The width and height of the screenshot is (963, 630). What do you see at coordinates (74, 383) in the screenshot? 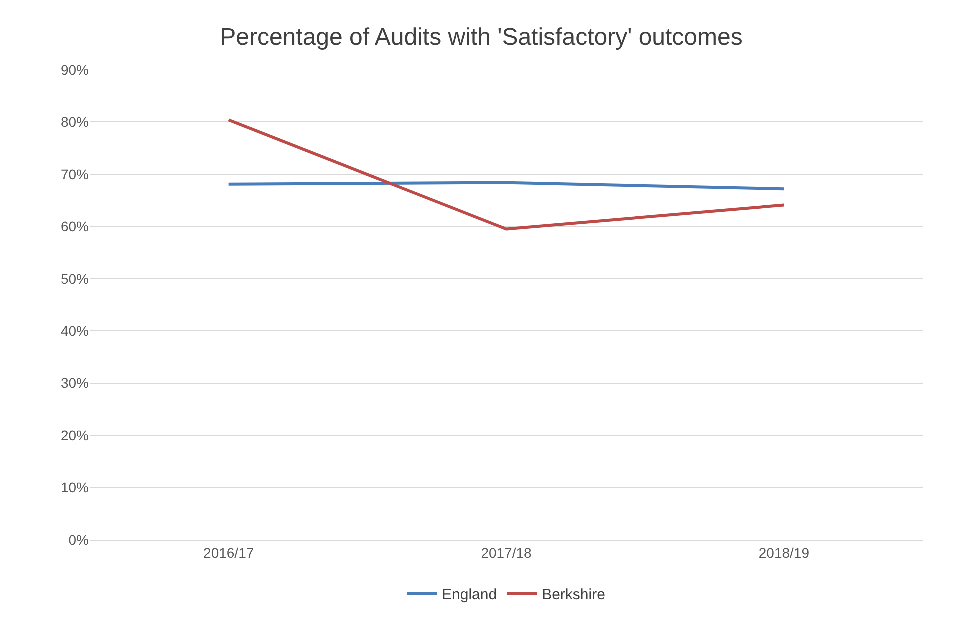
I see `y-tick-label: 30%` at bounding box center [74, 383].